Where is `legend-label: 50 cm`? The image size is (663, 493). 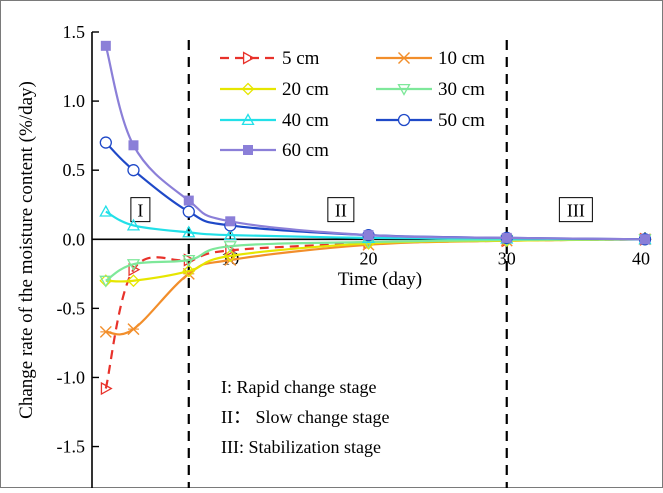 legend-label: 50 cm is located at coordinates (461, 120).